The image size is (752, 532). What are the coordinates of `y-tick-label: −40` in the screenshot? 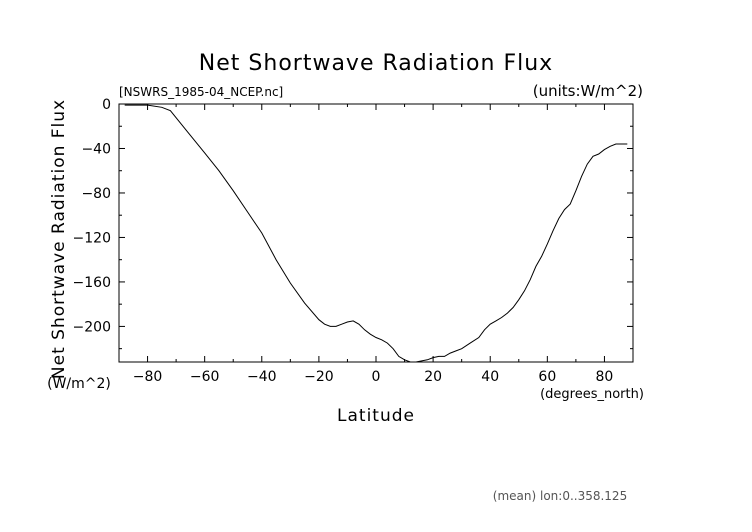 It's located at (96, 149).